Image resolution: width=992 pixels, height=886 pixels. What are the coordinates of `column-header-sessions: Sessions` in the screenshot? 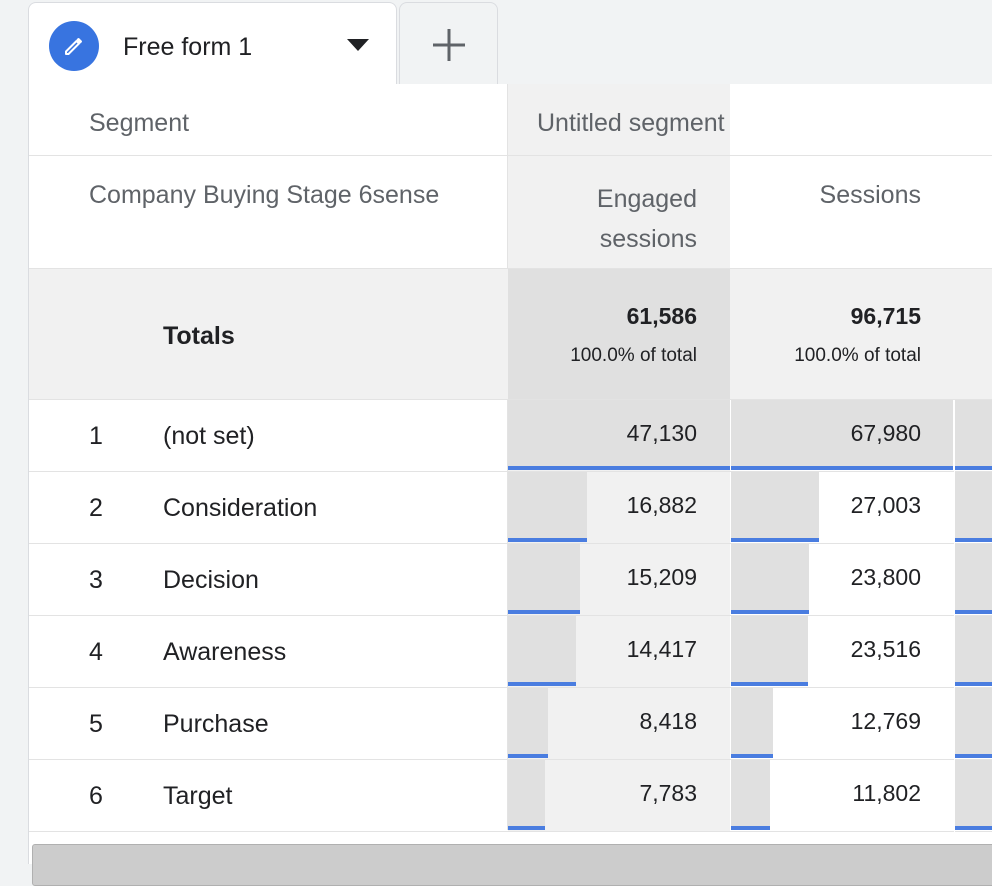 It's located at (870, 195).